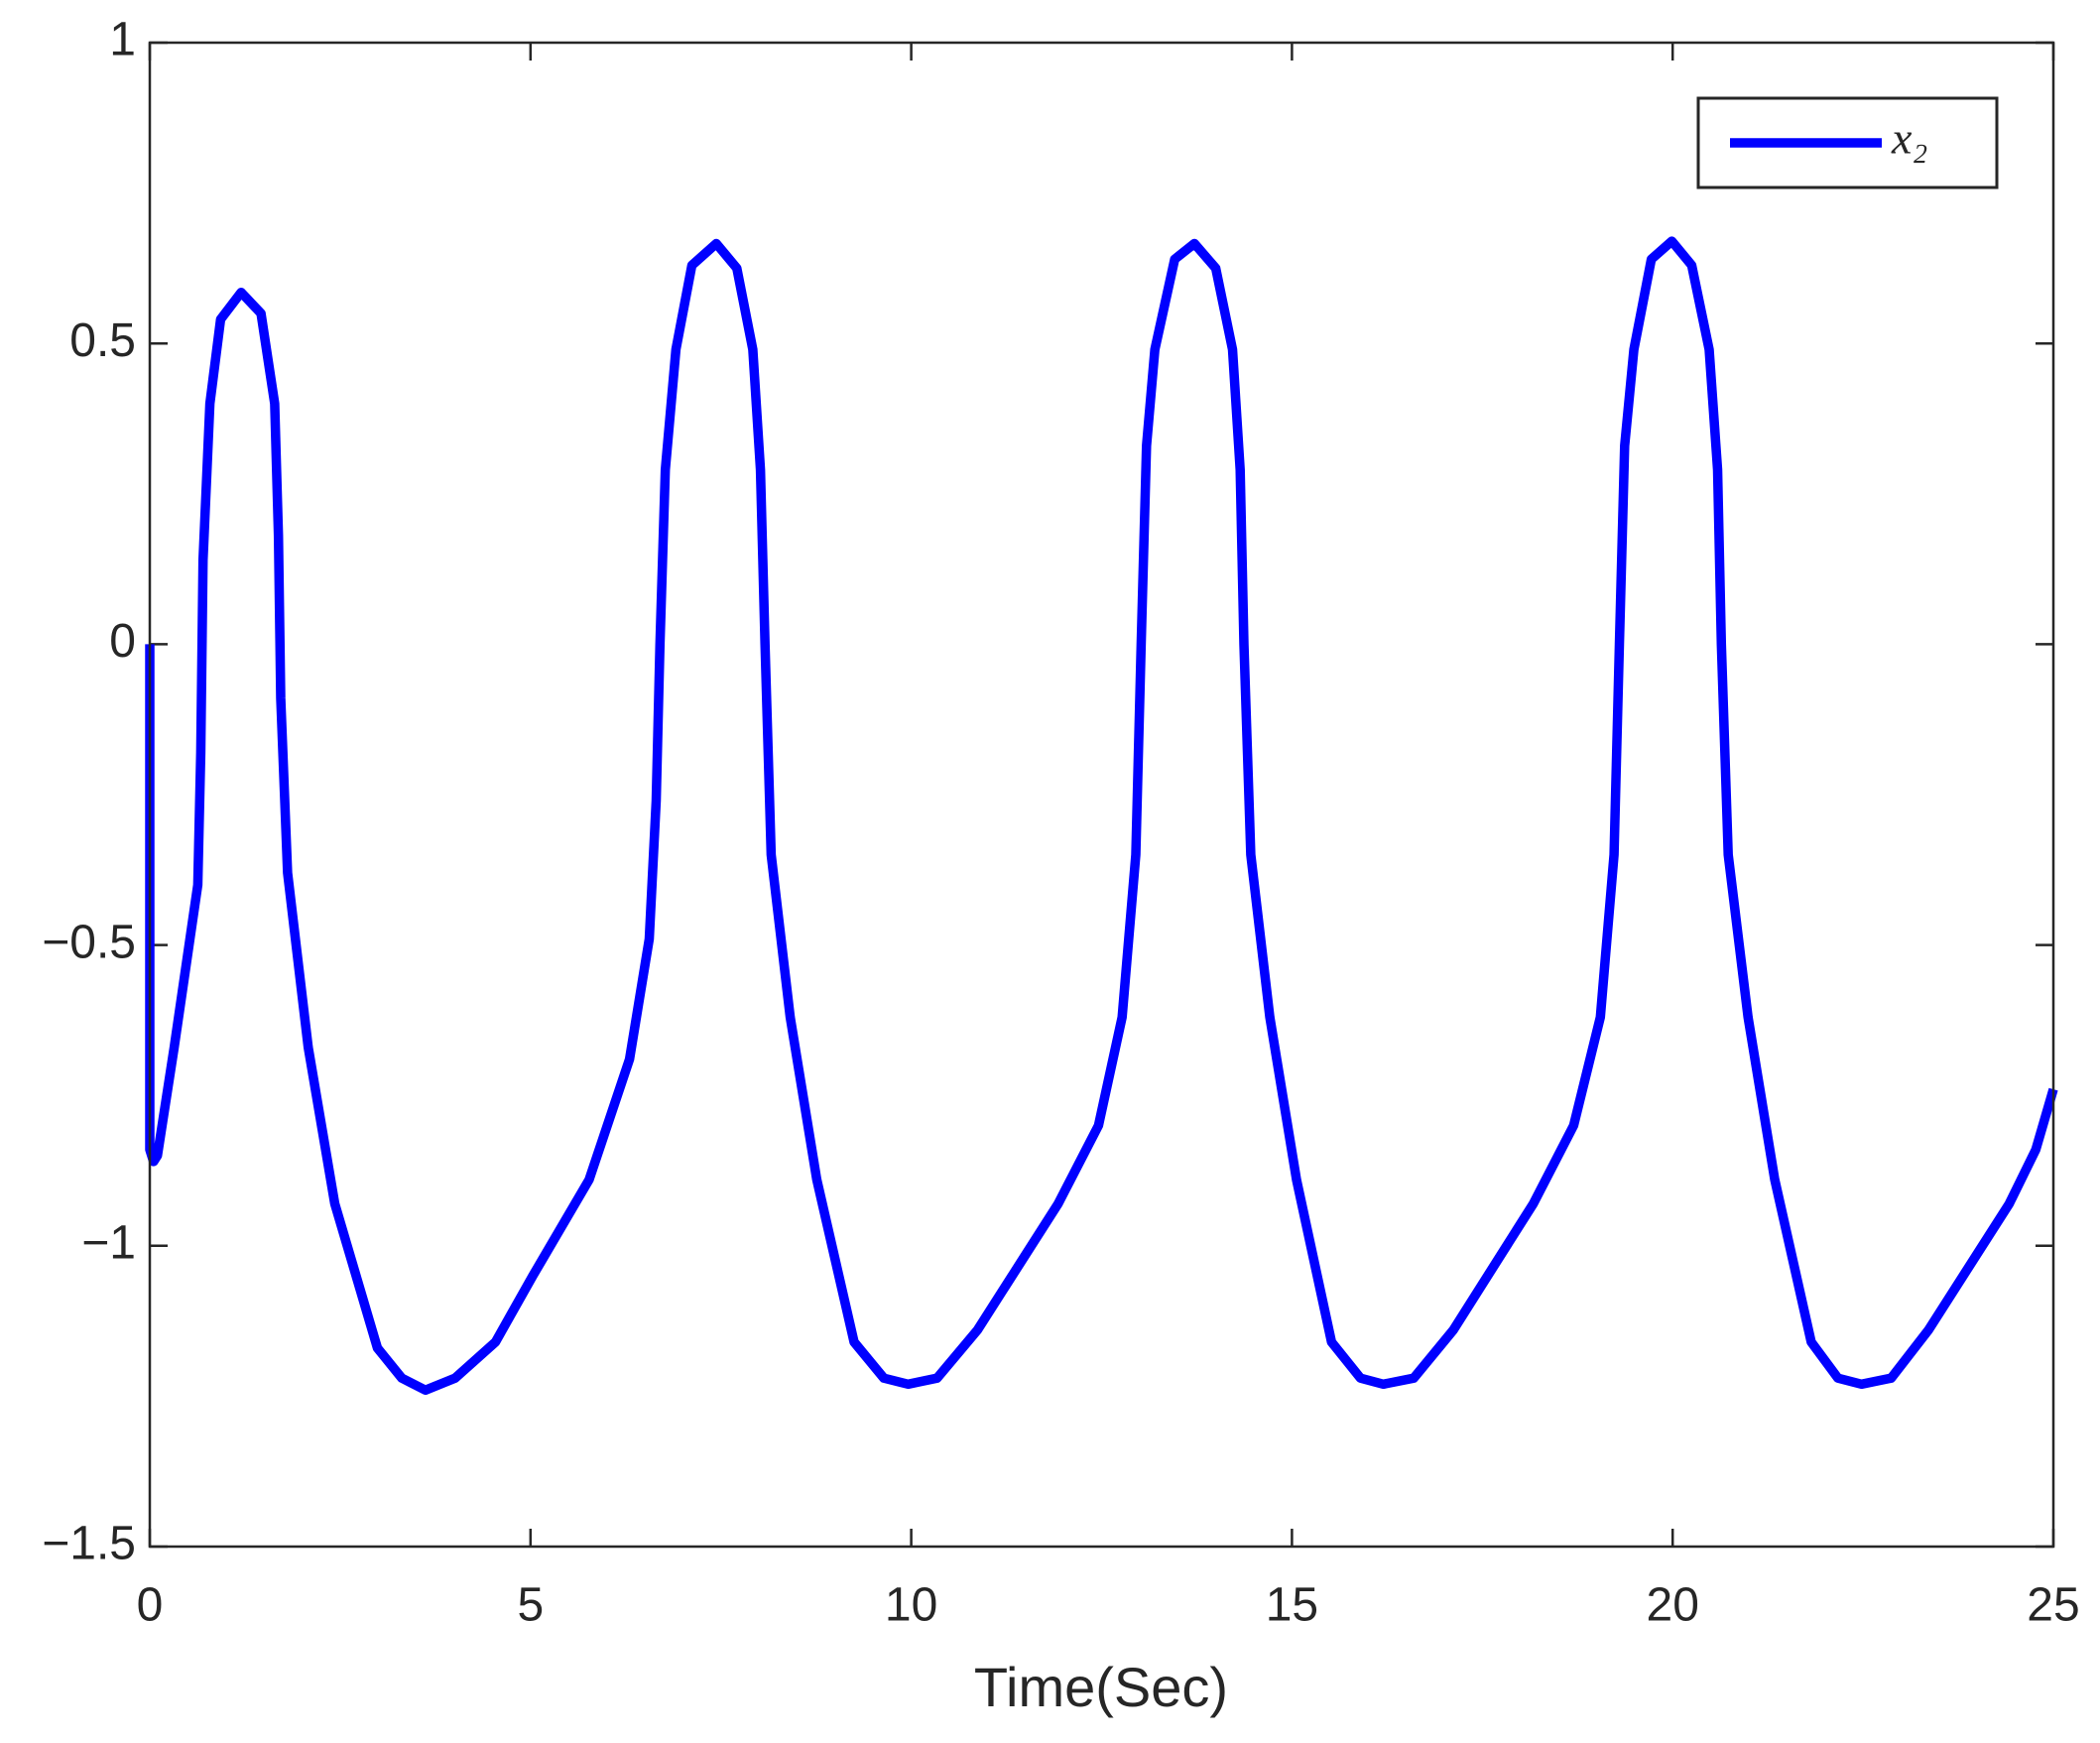 The image size is (2100, 1743). What do you see at coordinates (530, 1606) in the screenshot?
I see `x-tick-label: 5` at bounding box center [530, 1606].